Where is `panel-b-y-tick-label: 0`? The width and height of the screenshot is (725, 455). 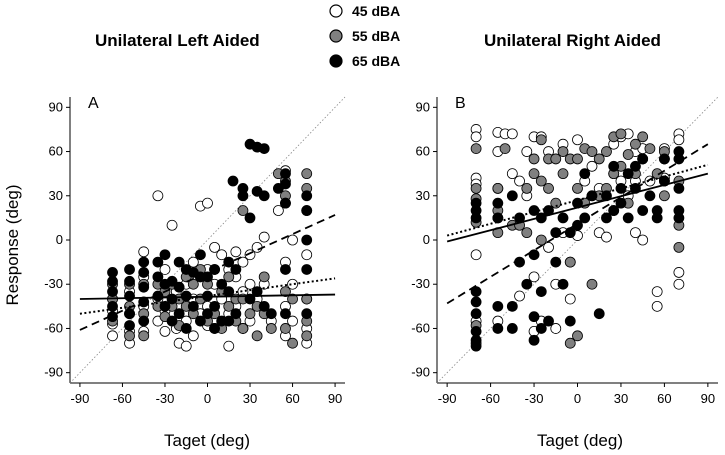
panel-b-y-tick-label: 0 is located at coordinates (426, 239).